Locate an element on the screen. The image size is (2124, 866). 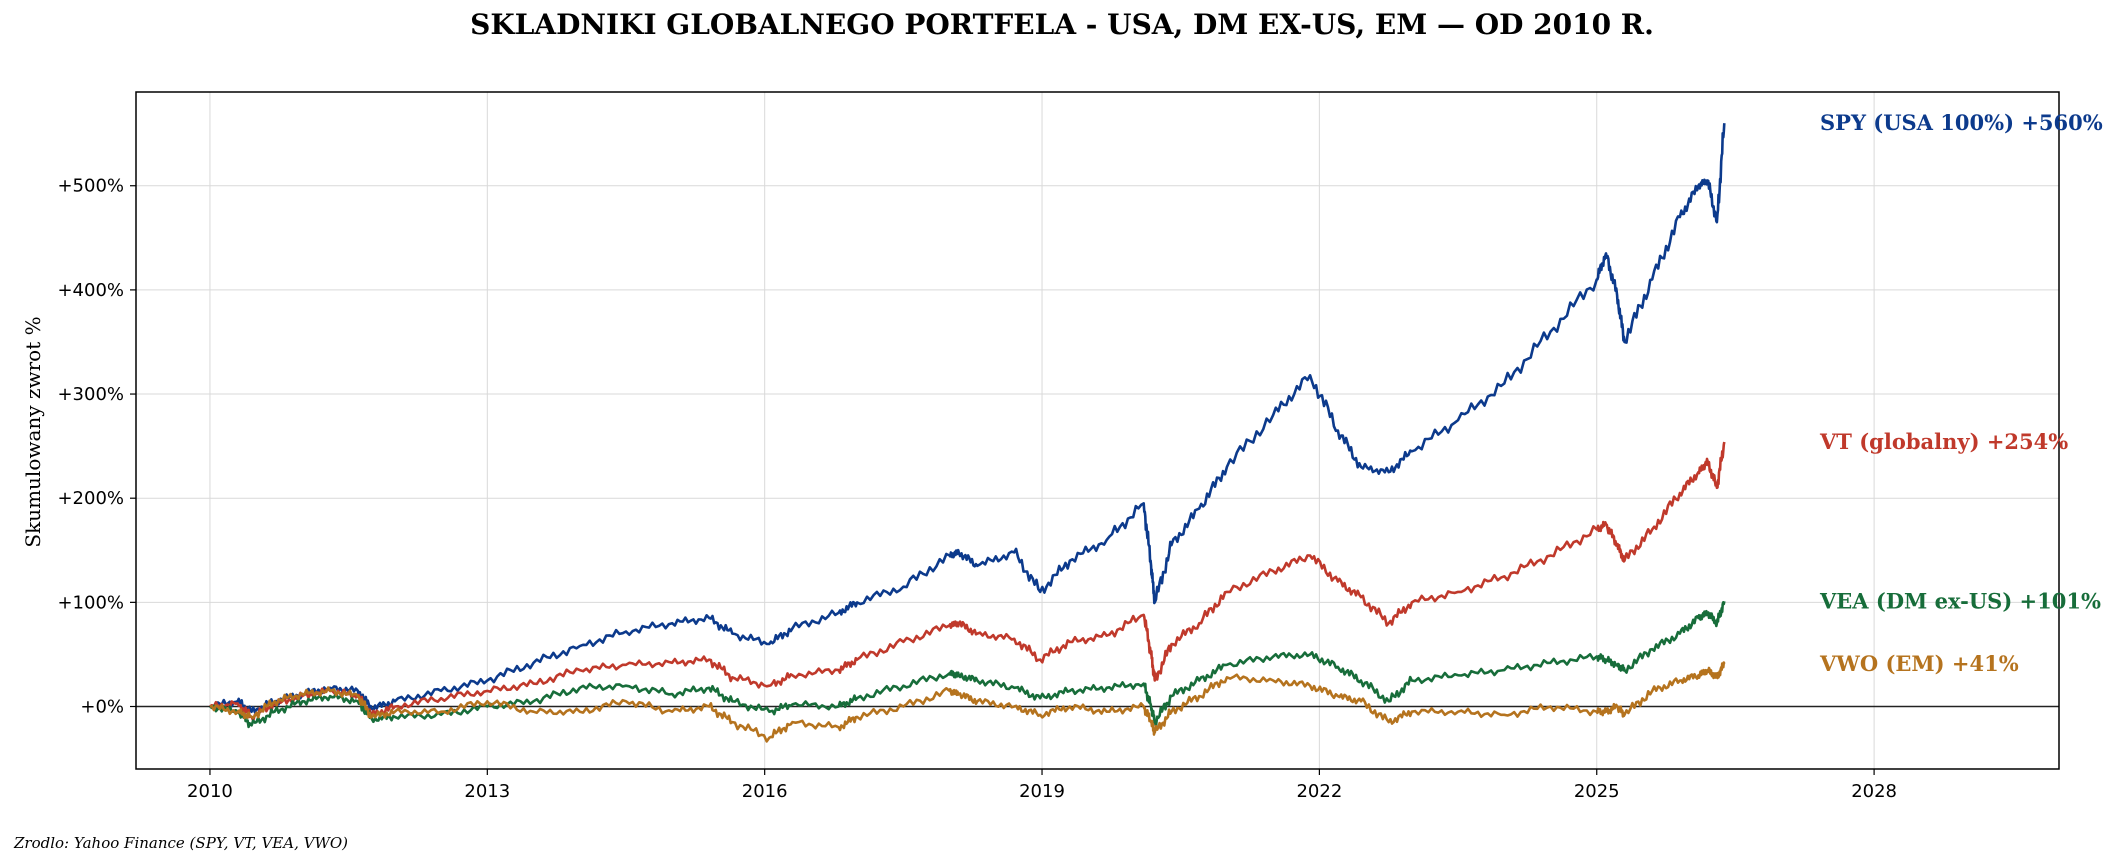
y-tick-label: +400% is located at coordinates (90, 290).